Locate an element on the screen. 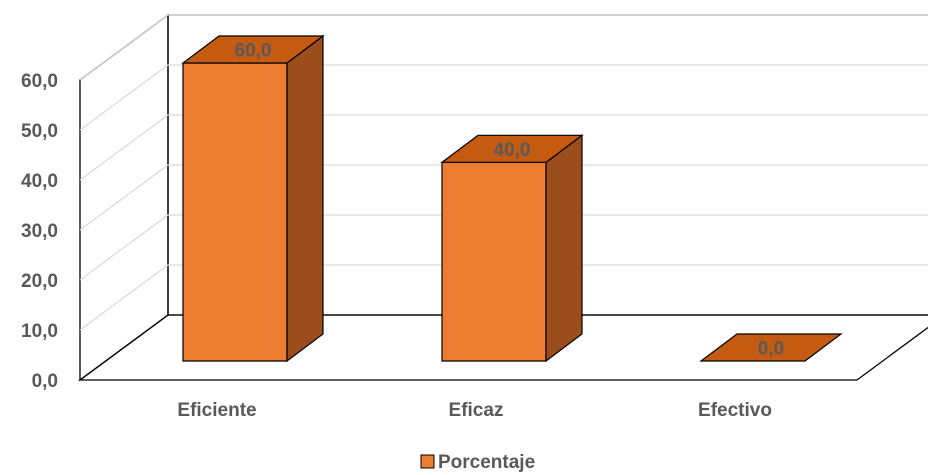  data-label-efectivo: 0,0 is located at coordinates (771, 349).